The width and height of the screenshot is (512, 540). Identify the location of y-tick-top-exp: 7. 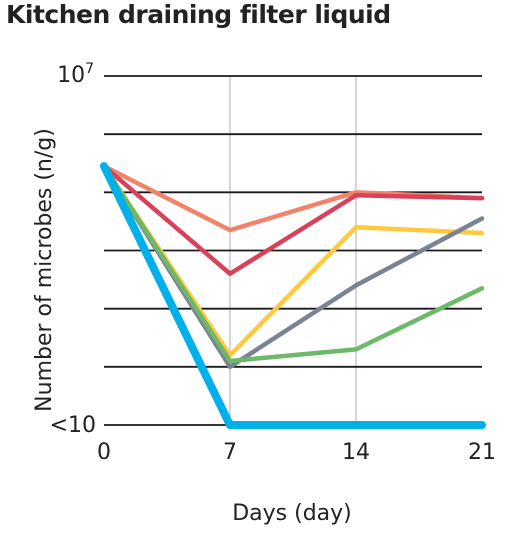
(89, 69).